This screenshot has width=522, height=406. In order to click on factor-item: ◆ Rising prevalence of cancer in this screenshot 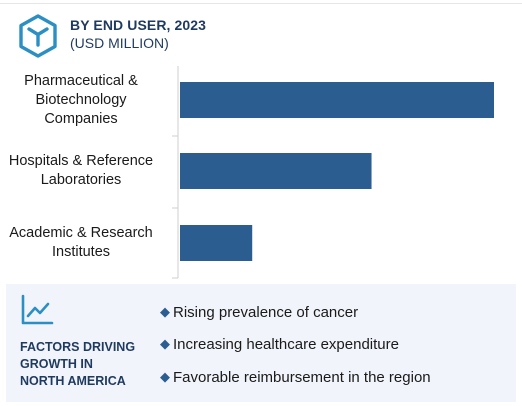, I will do `click(259, 312)`.